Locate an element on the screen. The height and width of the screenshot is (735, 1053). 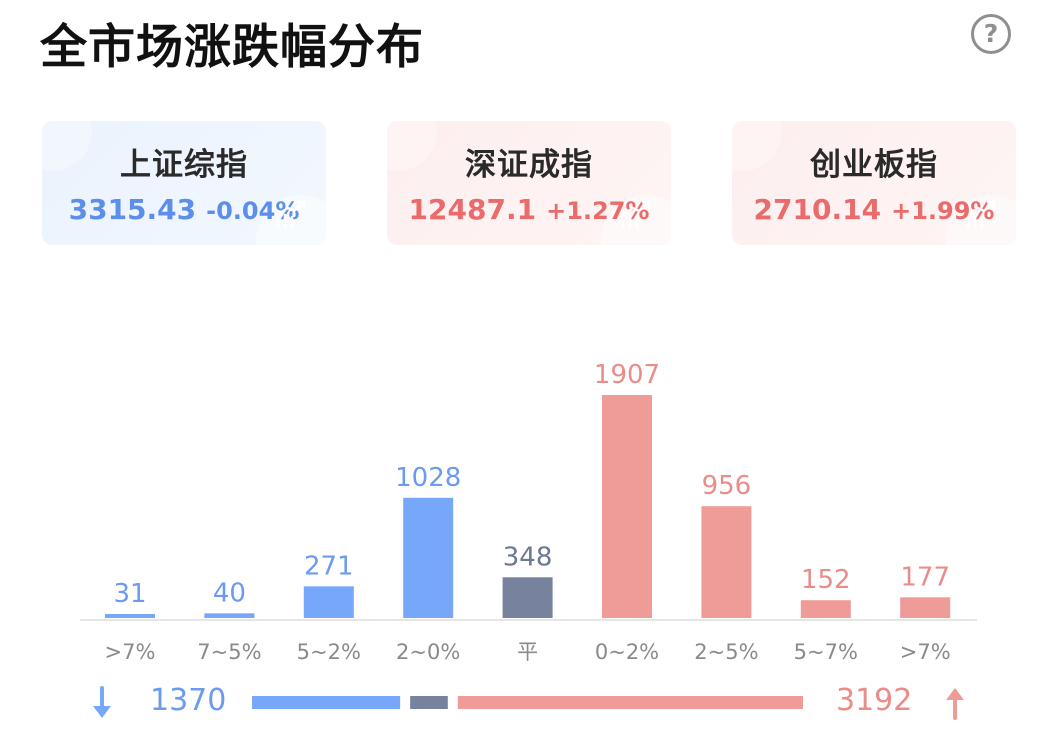
index-name: 上证综指 is located at coordinates (184, 165).